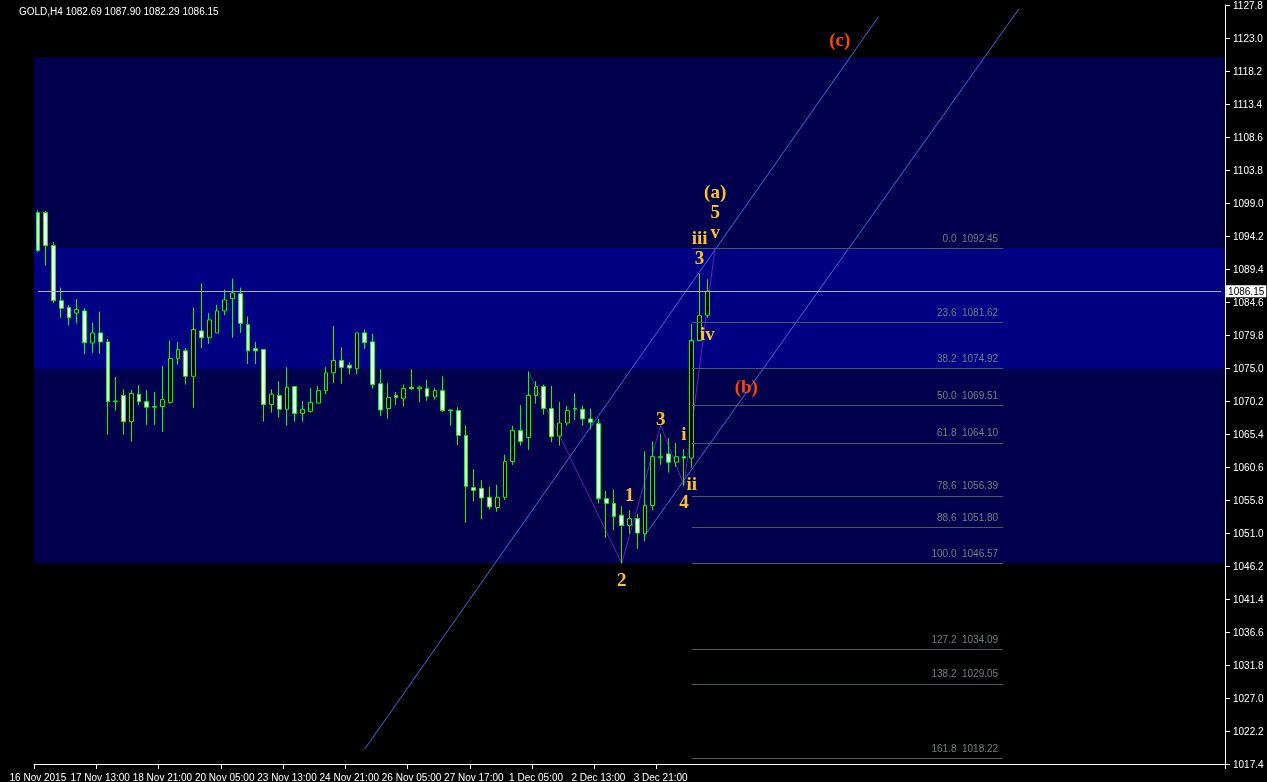 Image resolution: width=1267 pixels, height=782 pixels. What do you see at coordinates (536, 776) in the screenshot?
I see `x-tick-label: 1 Dec 05:00` at bounding box center [536, 776].